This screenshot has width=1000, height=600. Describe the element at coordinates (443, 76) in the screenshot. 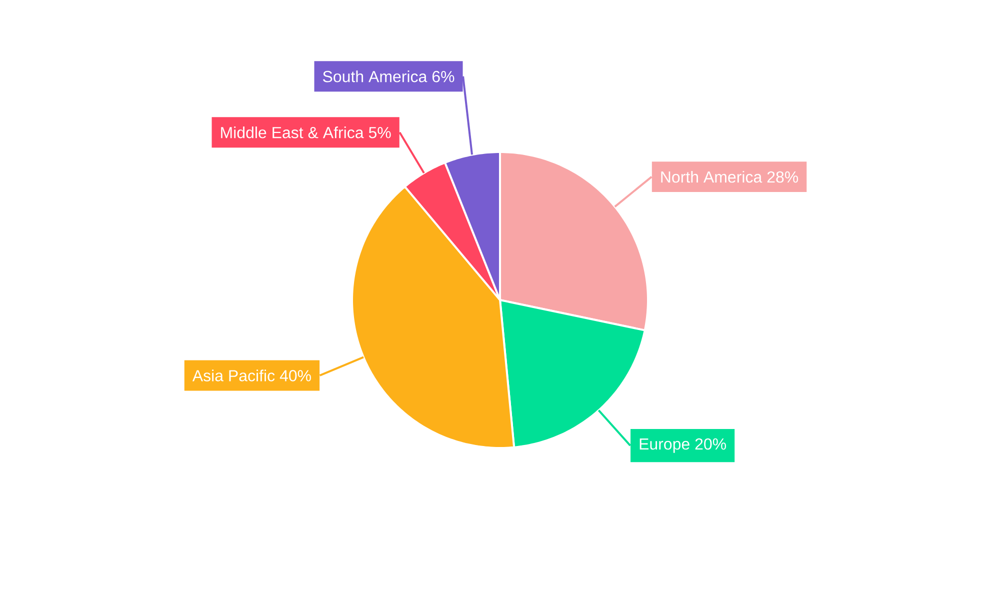

I see `data-label: 6%` at that location.